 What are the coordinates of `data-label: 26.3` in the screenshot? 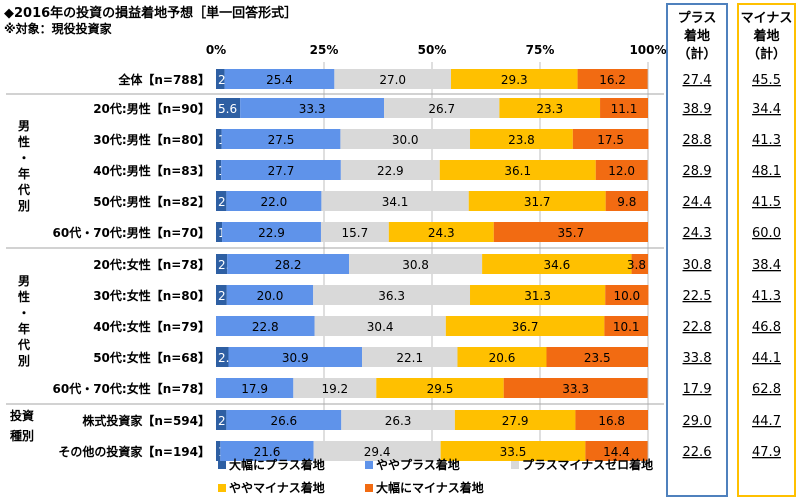 It's located at (398, 421).